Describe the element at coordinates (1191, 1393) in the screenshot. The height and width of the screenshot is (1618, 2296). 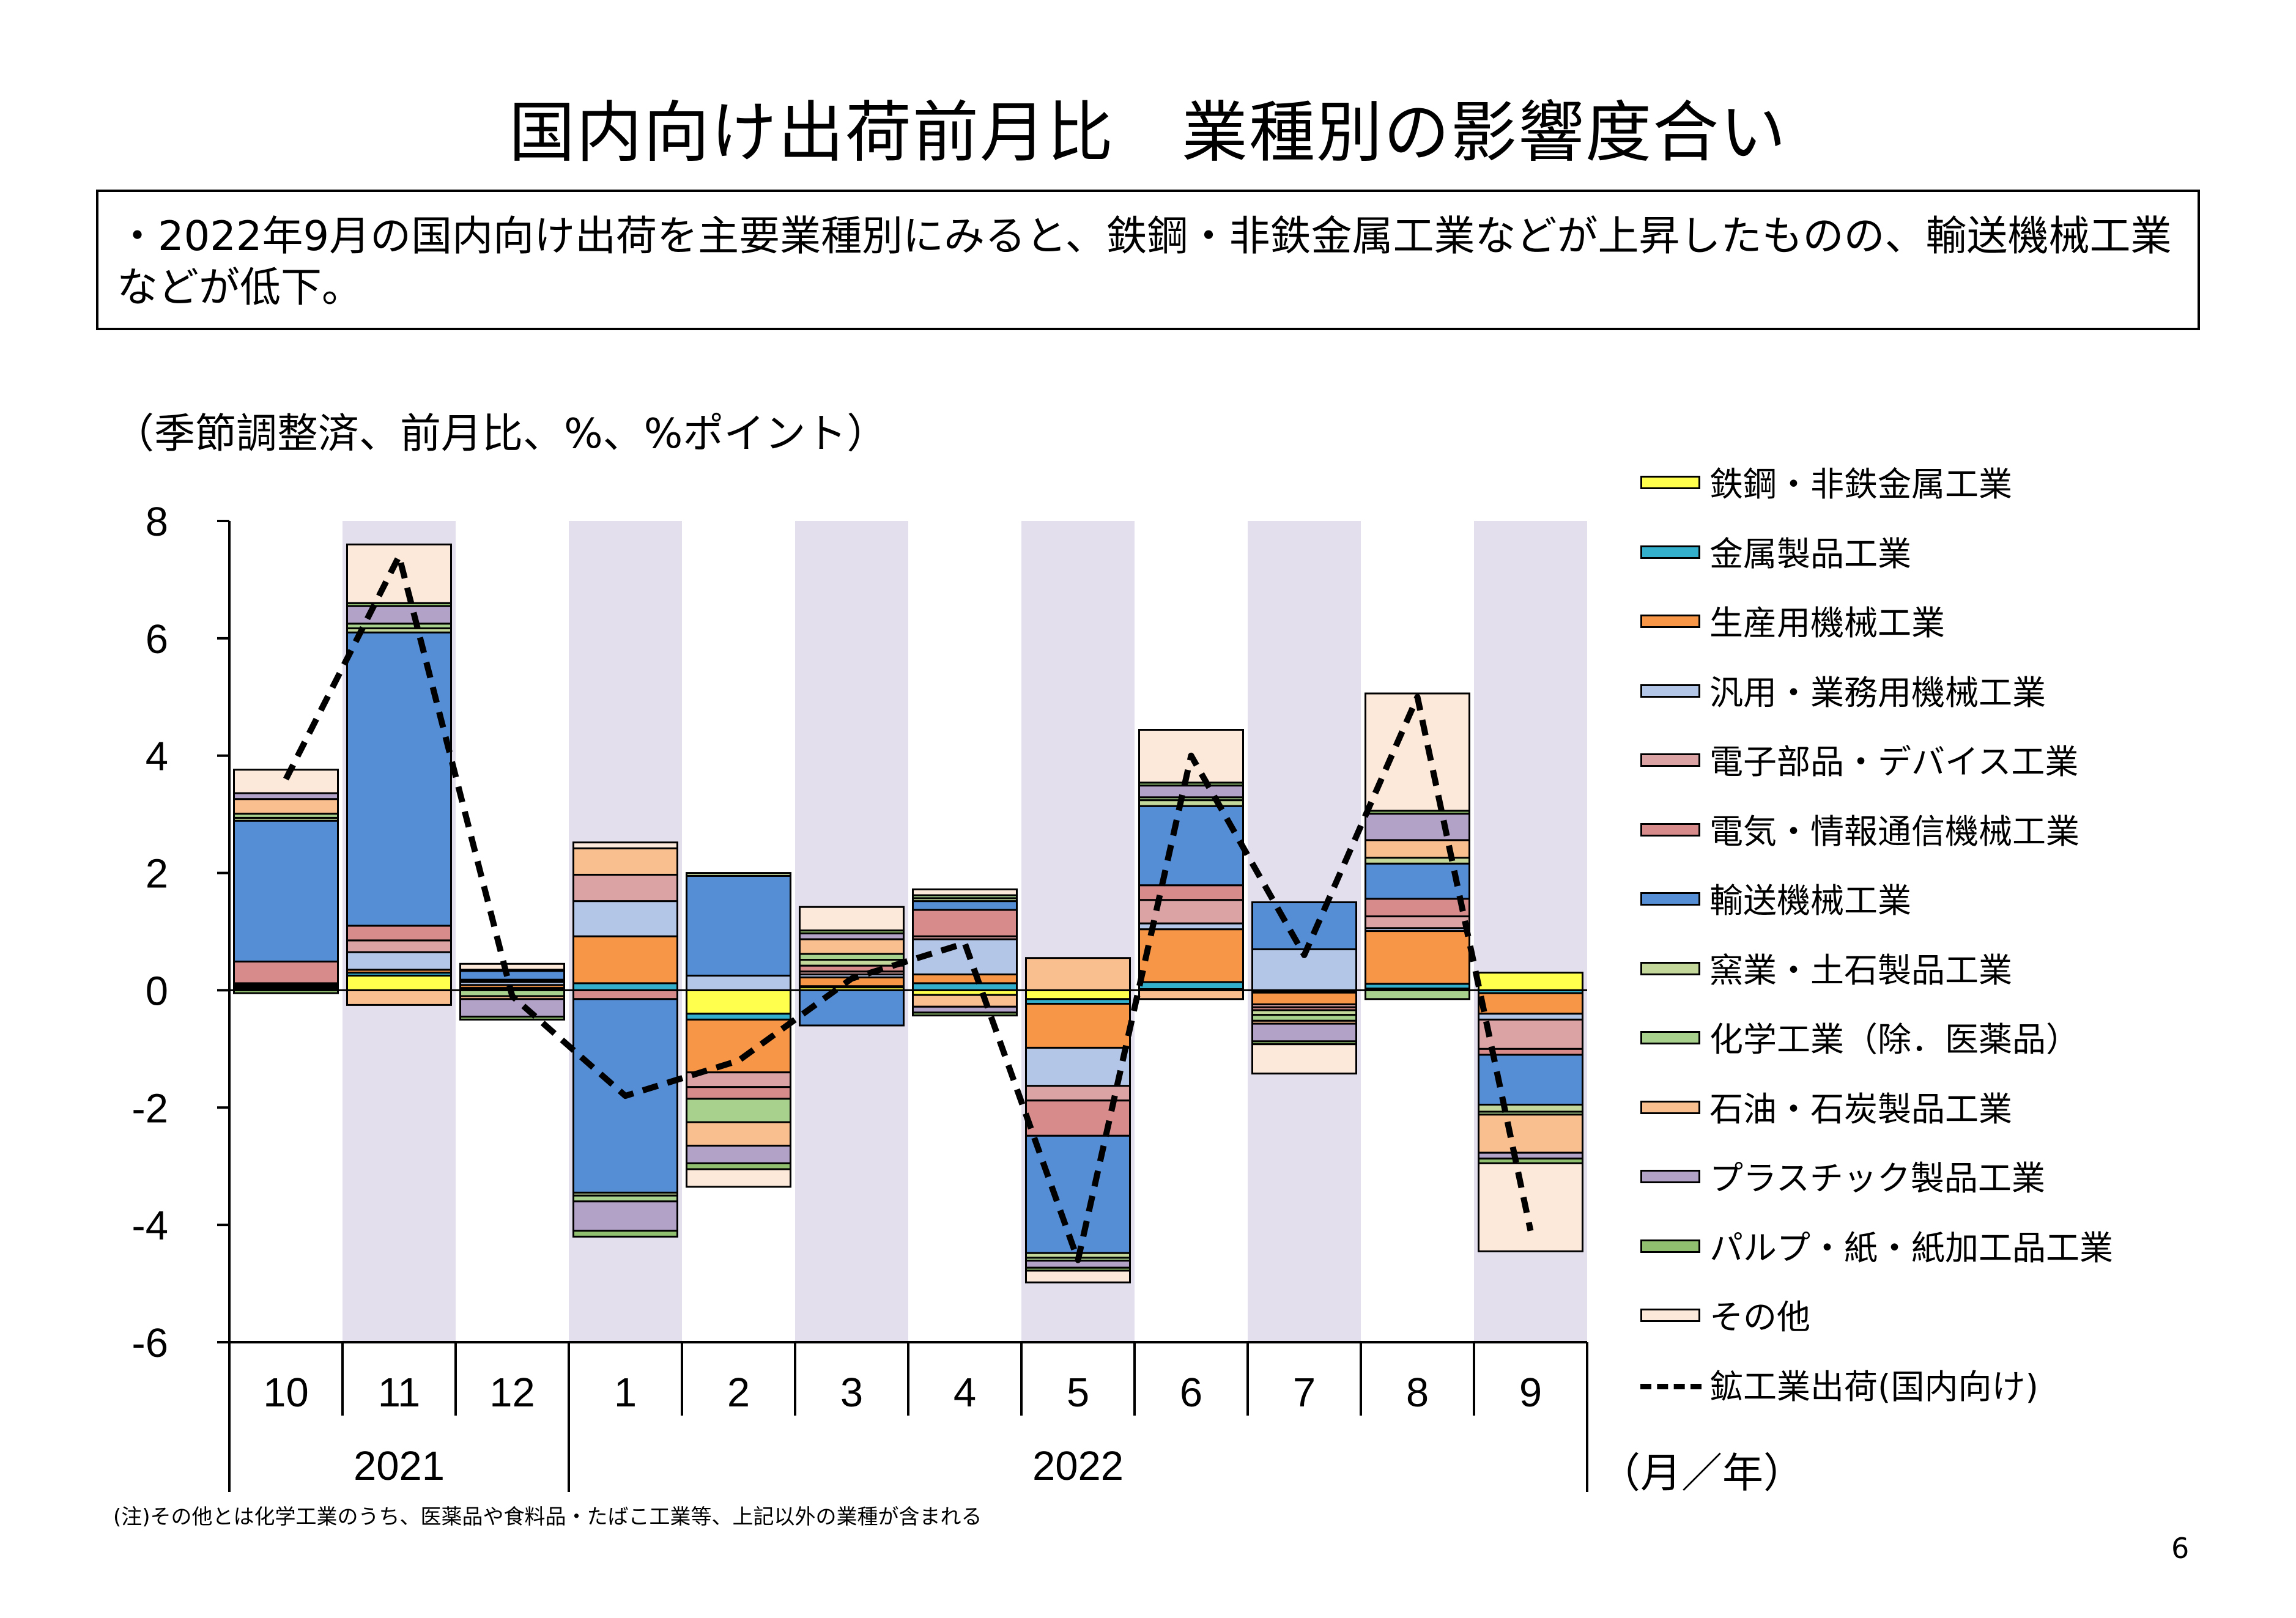
I see `x-tick-label: 6` at that location.